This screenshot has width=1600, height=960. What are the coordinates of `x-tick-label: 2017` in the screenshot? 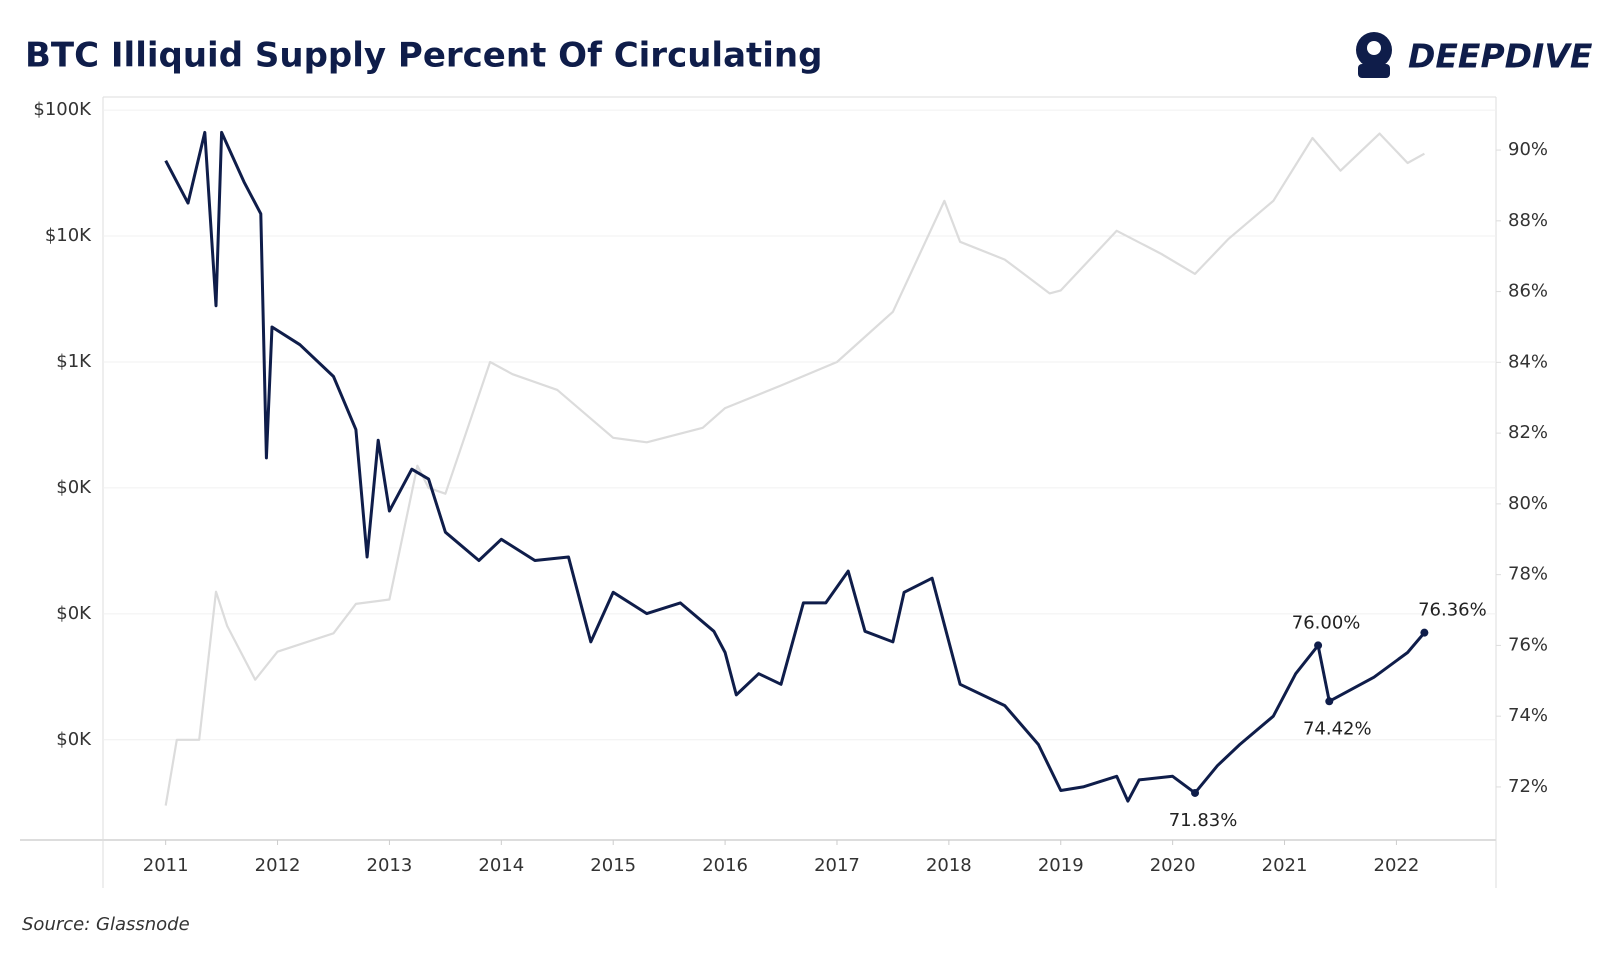 It's located at (837, 865).